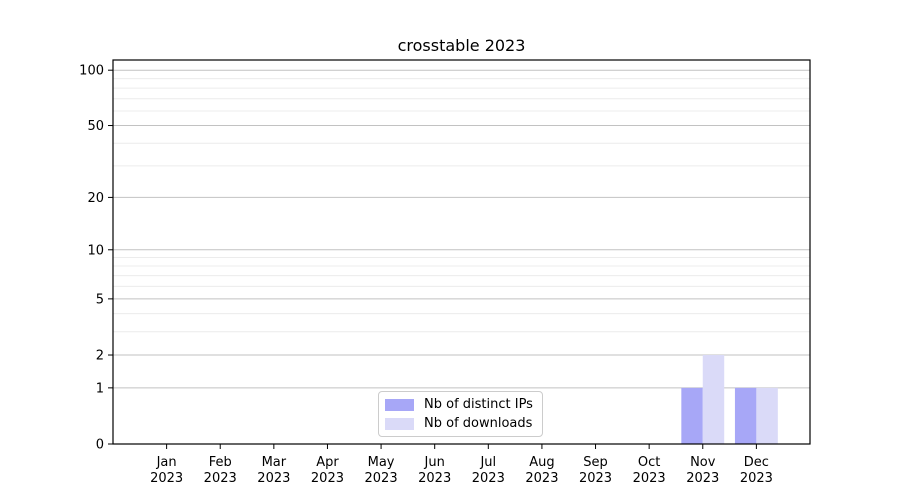 The height and width of the screenshot is (500, 900). I want to click on legend-swatch-downloads-icon, so click(399, 423).